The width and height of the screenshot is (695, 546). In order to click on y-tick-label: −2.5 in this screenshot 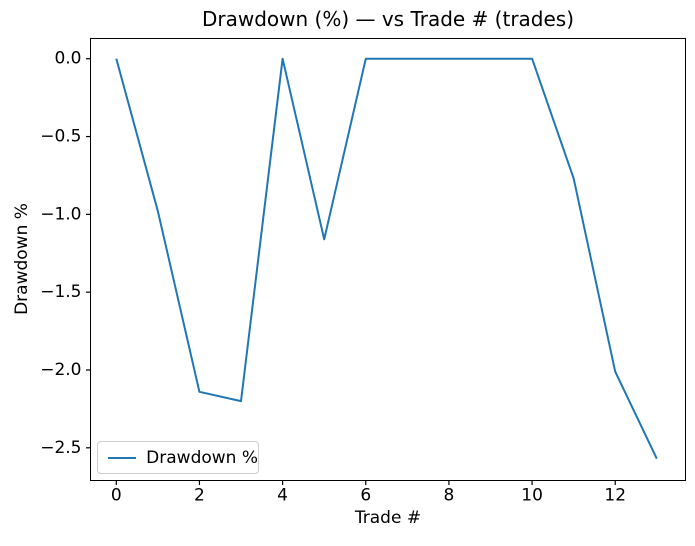, I will do `click(60, 448)`.